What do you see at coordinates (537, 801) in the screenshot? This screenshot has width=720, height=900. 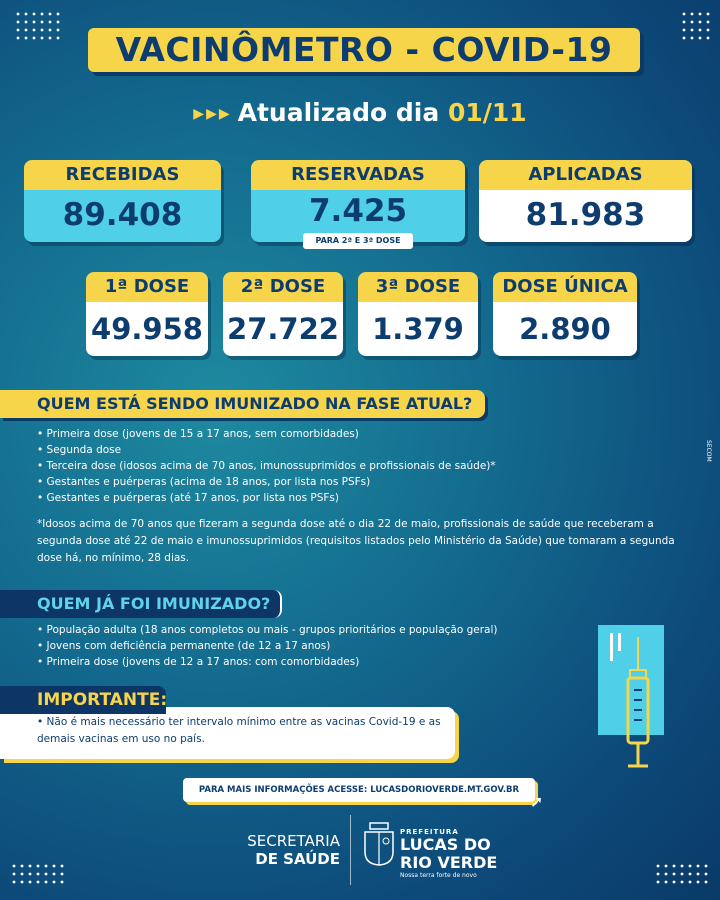 I see `cursor-icon: ➚` at bounding box center [537, 801].